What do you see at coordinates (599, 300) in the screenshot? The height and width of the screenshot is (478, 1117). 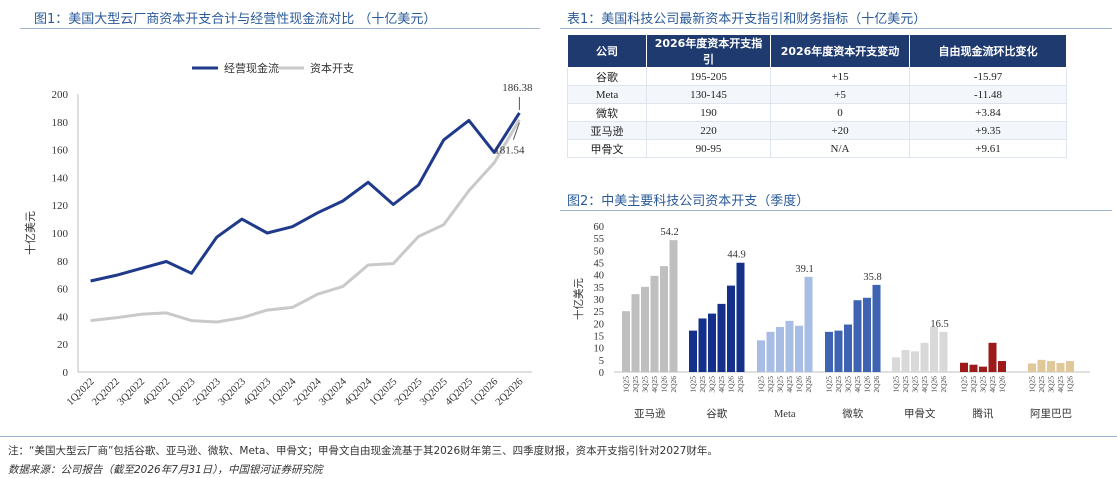 I see `y-tick-label: 30` at bounding box center [599, 300].